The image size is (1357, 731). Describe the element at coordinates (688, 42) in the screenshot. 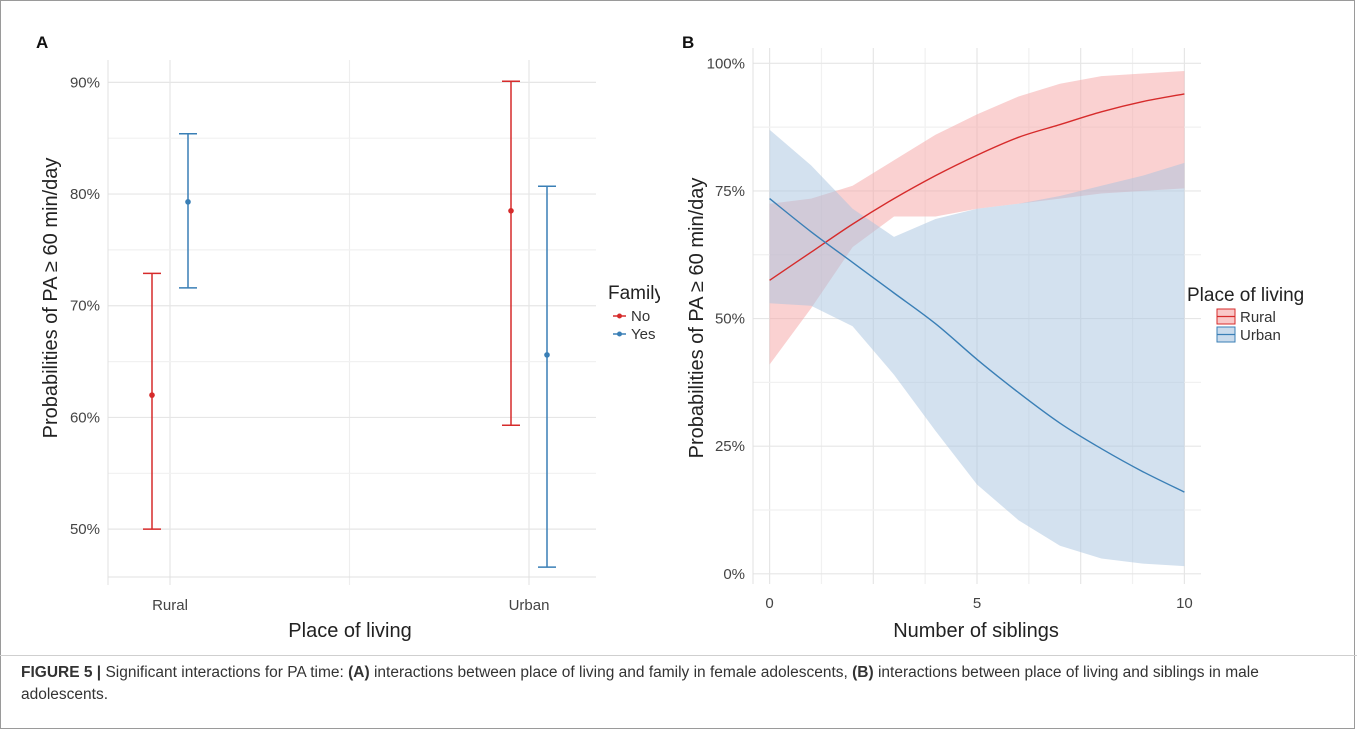

I see `panel-label-b: B` at that location.